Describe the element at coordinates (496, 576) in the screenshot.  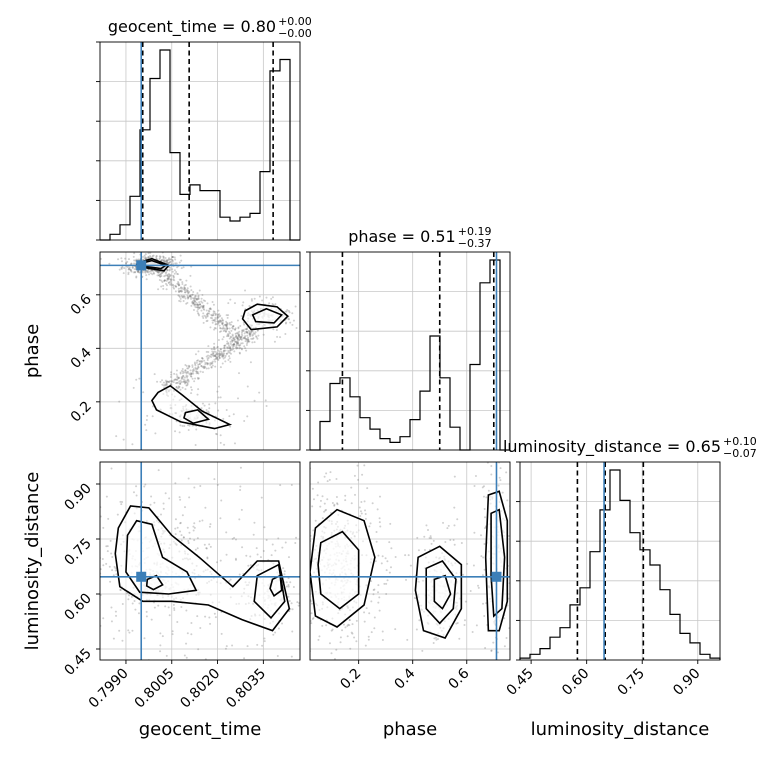
I see `truth-marker` at that location.